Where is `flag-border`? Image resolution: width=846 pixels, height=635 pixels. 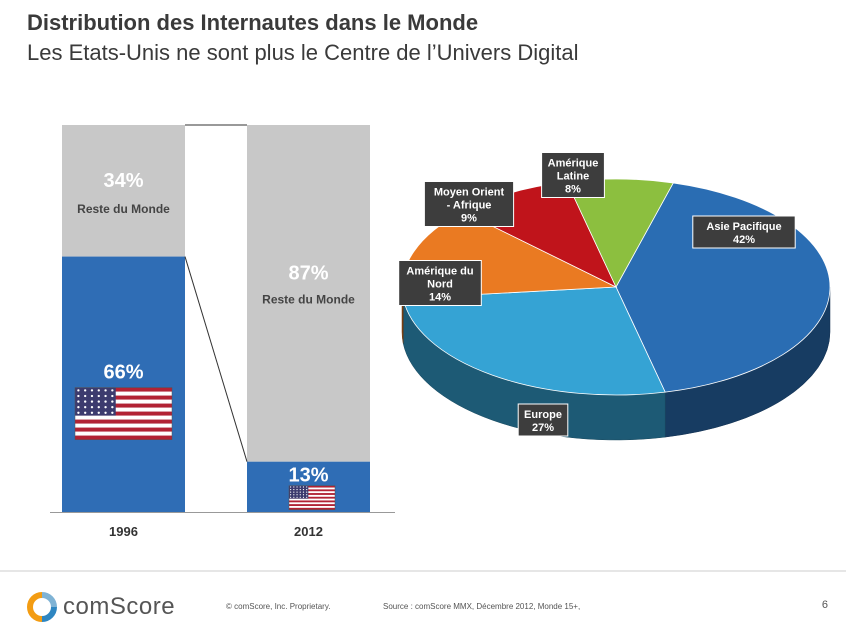 flag-border is located at coordinates (312, 497).